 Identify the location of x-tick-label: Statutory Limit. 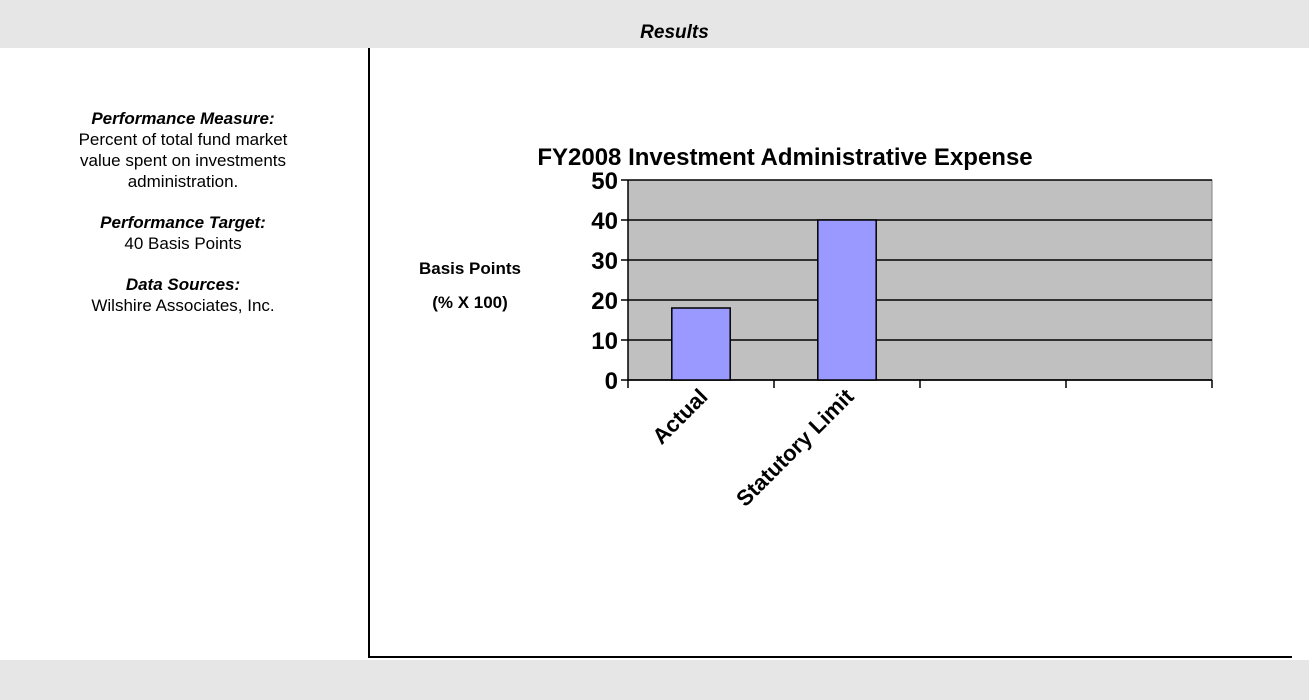
(795, 447).